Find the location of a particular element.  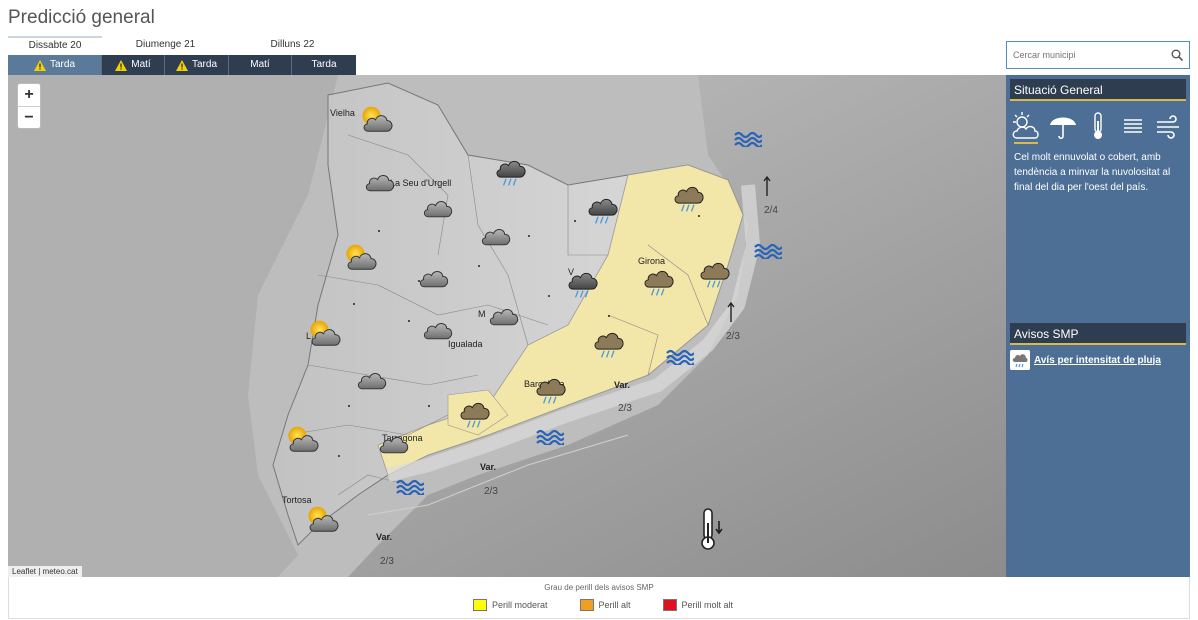

wave-direction-icon is located at coordinates (731, 311).